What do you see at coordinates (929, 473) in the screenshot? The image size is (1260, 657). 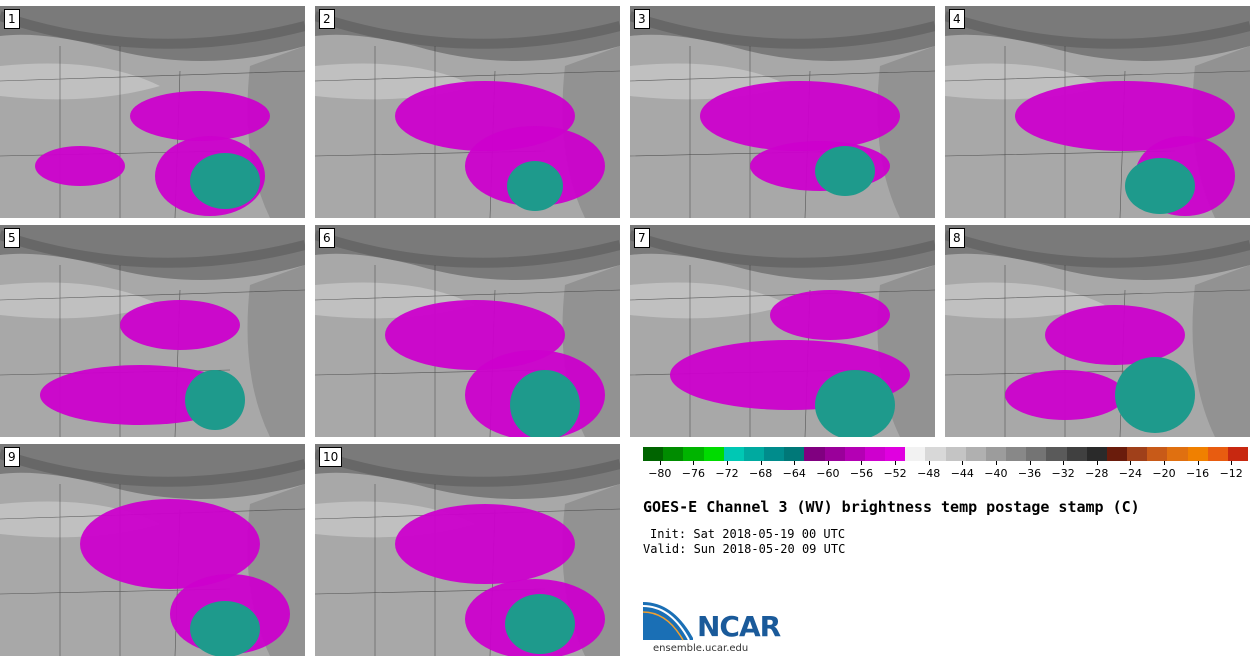 I see `colorbar-tick-label: −48` at bounding box center [929, 473].